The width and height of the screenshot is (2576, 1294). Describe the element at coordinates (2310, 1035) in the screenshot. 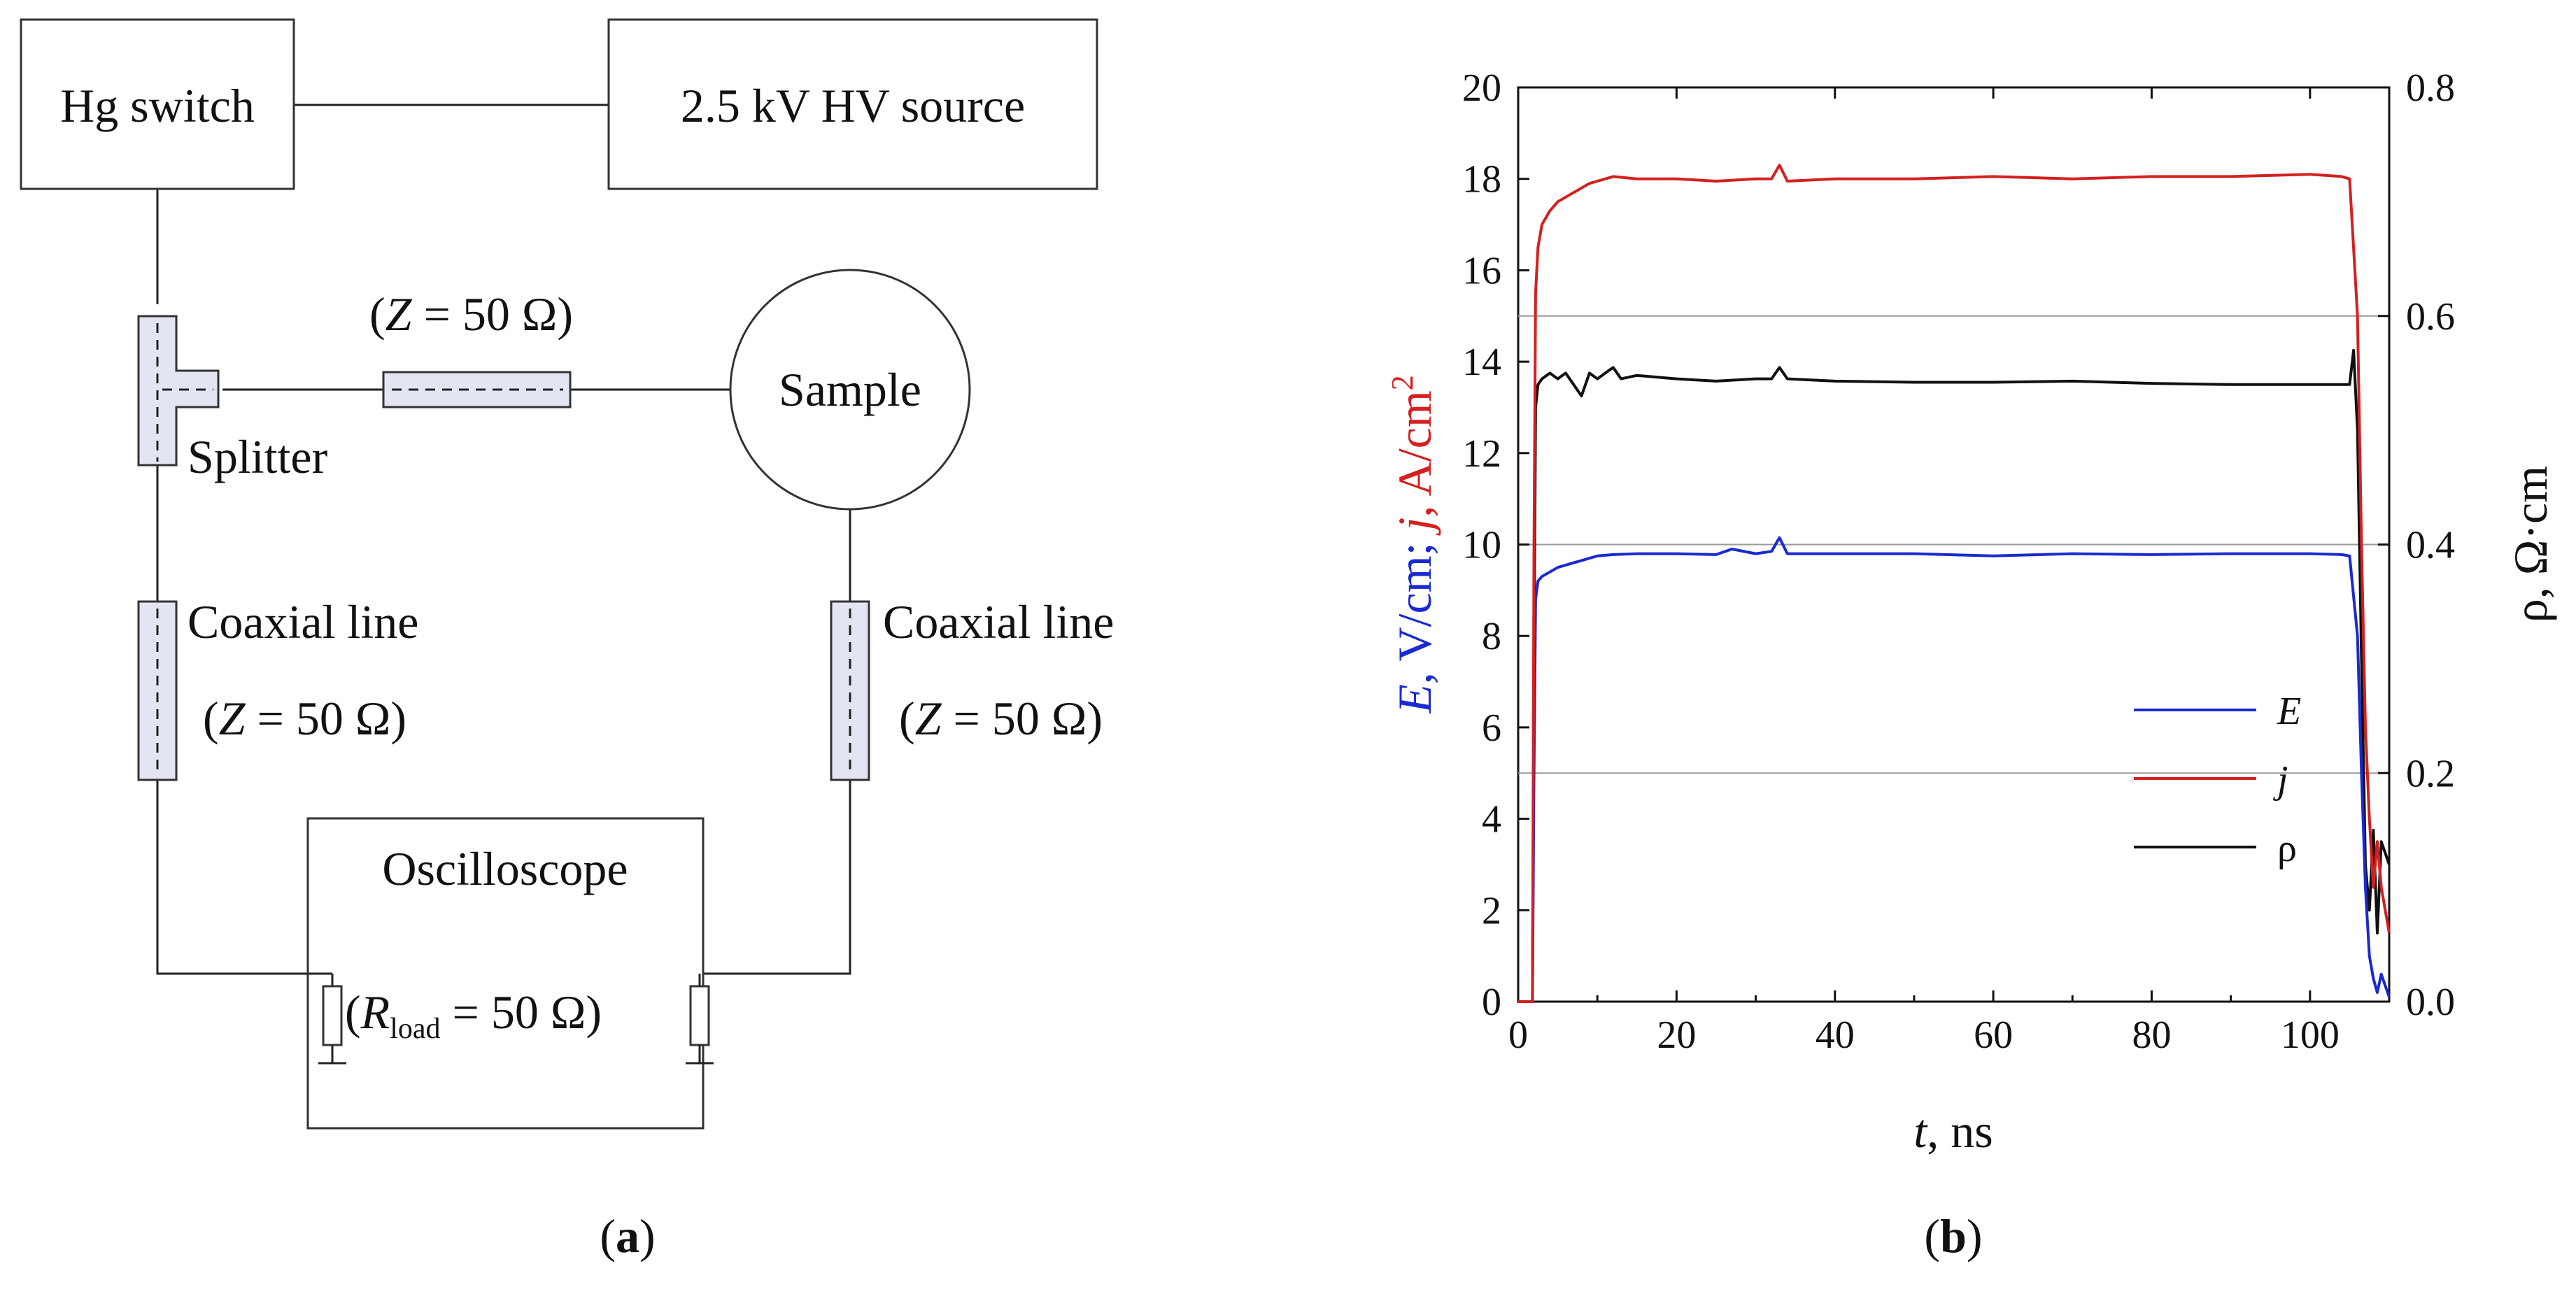

I see `x-tick-label: 100` at that location.